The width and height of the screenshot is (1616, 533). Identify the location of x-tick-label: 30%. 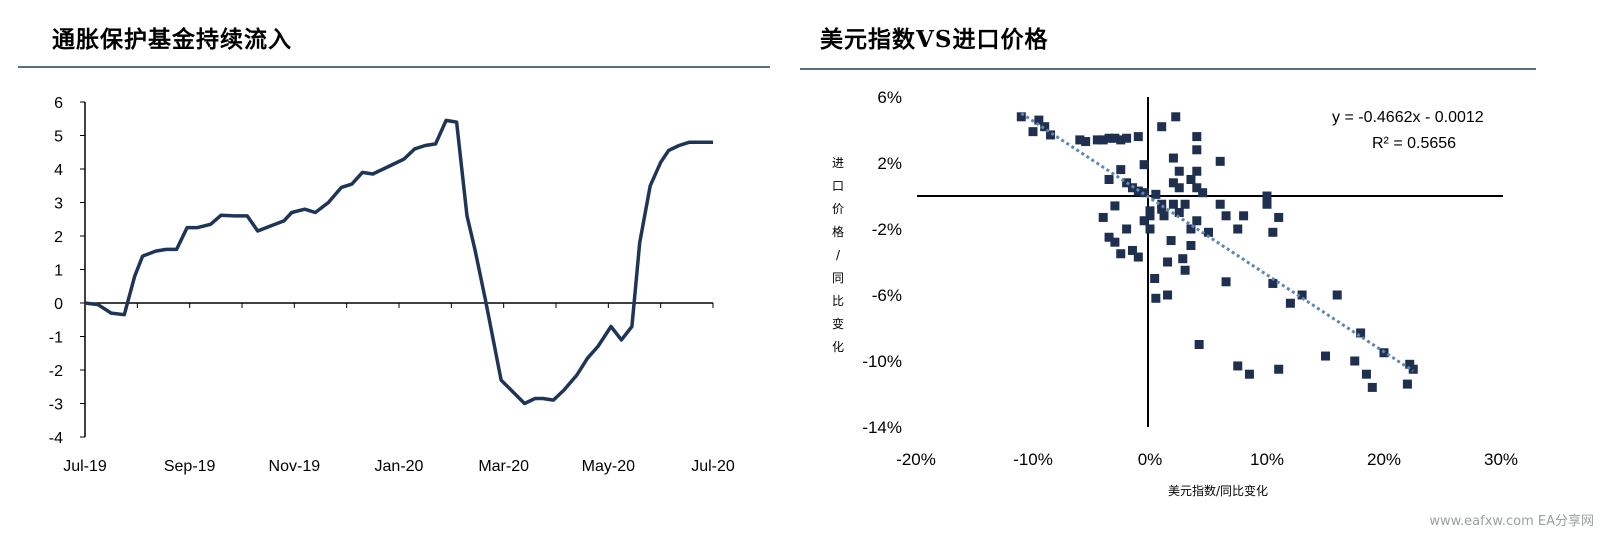
(1501, 459).